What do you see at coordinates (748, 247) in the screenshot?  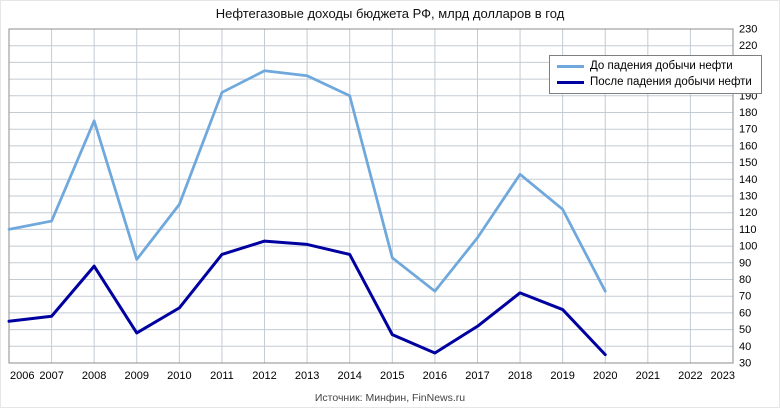 I see `y-axis-tick-label: 100` at bounding box center [748, 247].